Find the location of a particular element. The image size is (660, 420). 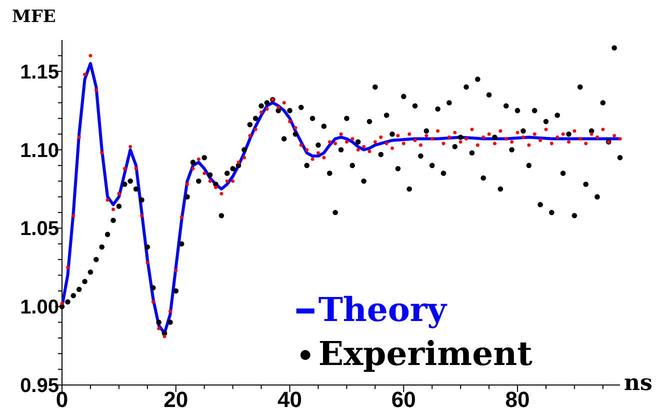

x-axis-title: ns is located at coordinates (638, 383).